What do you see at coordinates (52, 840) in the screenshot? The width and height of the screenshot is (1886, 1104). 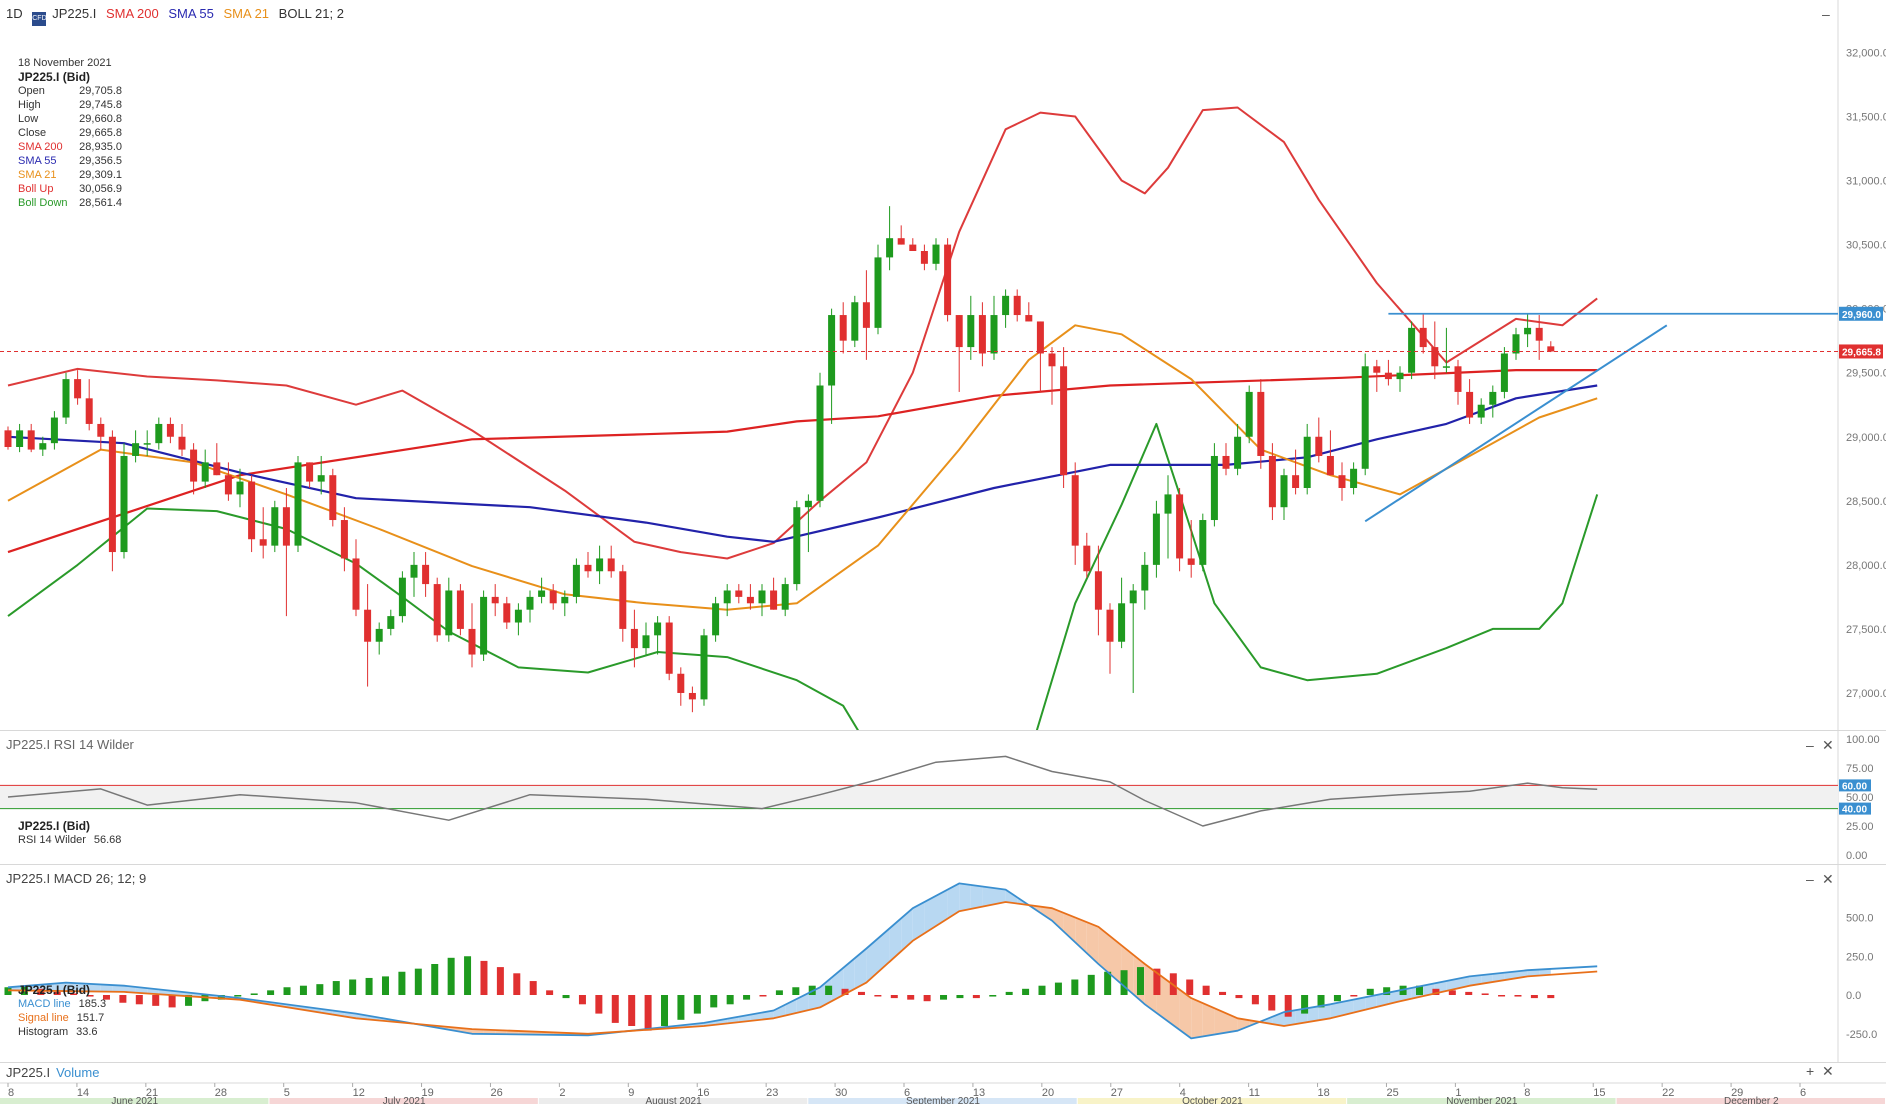 I see `rsi-value-label: RSI 14 Wilder` at bounding box center [52, 840].